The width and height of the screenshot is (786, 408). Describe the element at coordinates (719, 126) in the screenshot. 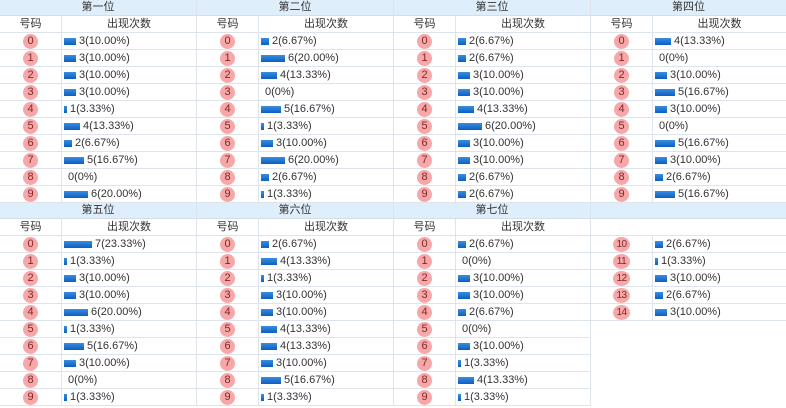

I see `count-cell: 0(0%)` at that location.